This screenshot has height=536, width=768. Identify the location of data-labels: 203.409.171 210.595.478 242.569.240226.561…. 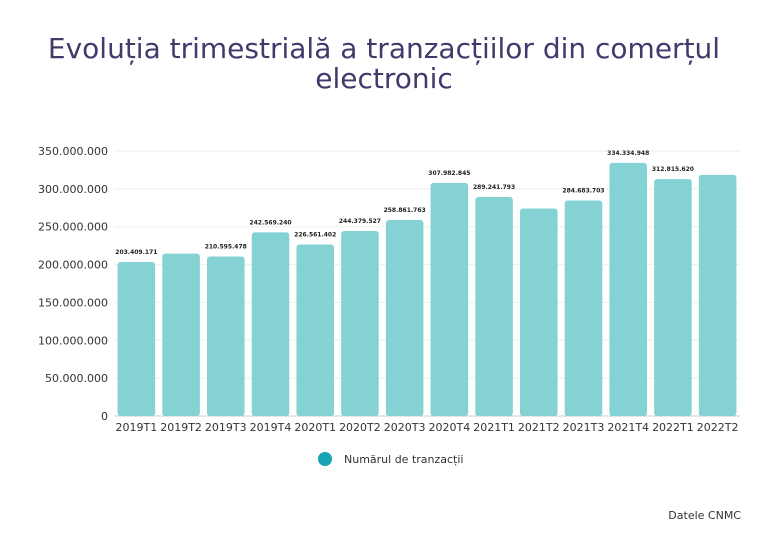
(404, 203).